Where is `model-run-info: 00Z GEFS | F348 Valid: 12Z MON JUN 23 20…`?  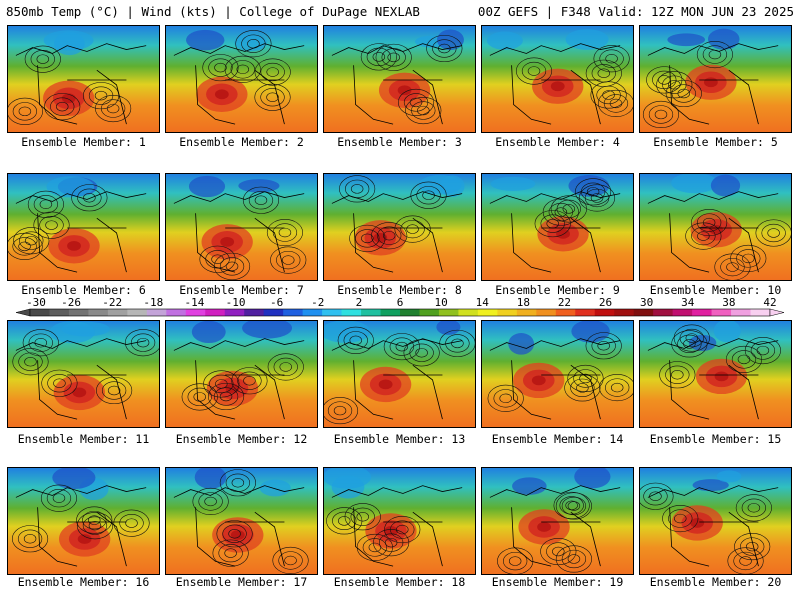
model-run-info: 00Z GEFS | F348 Valid: 12Z MON JUN 23 20… is located at coordinates (635, 11).